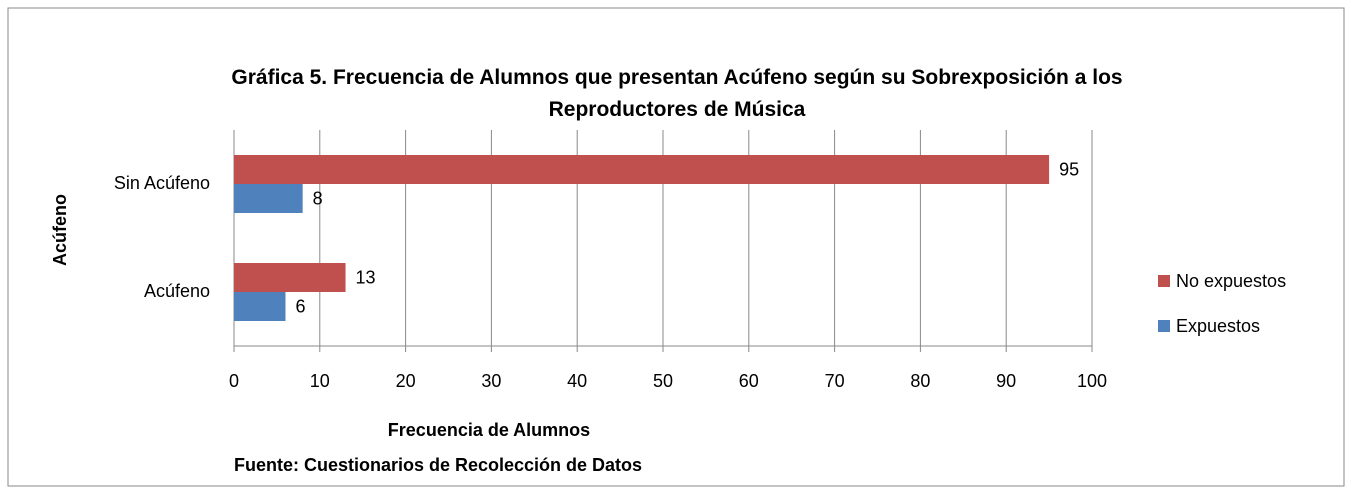  What do you see at coordinates (835, 381) in the screenshot?
I see `x-tick-label: 70` at bounding box center [835, 381].